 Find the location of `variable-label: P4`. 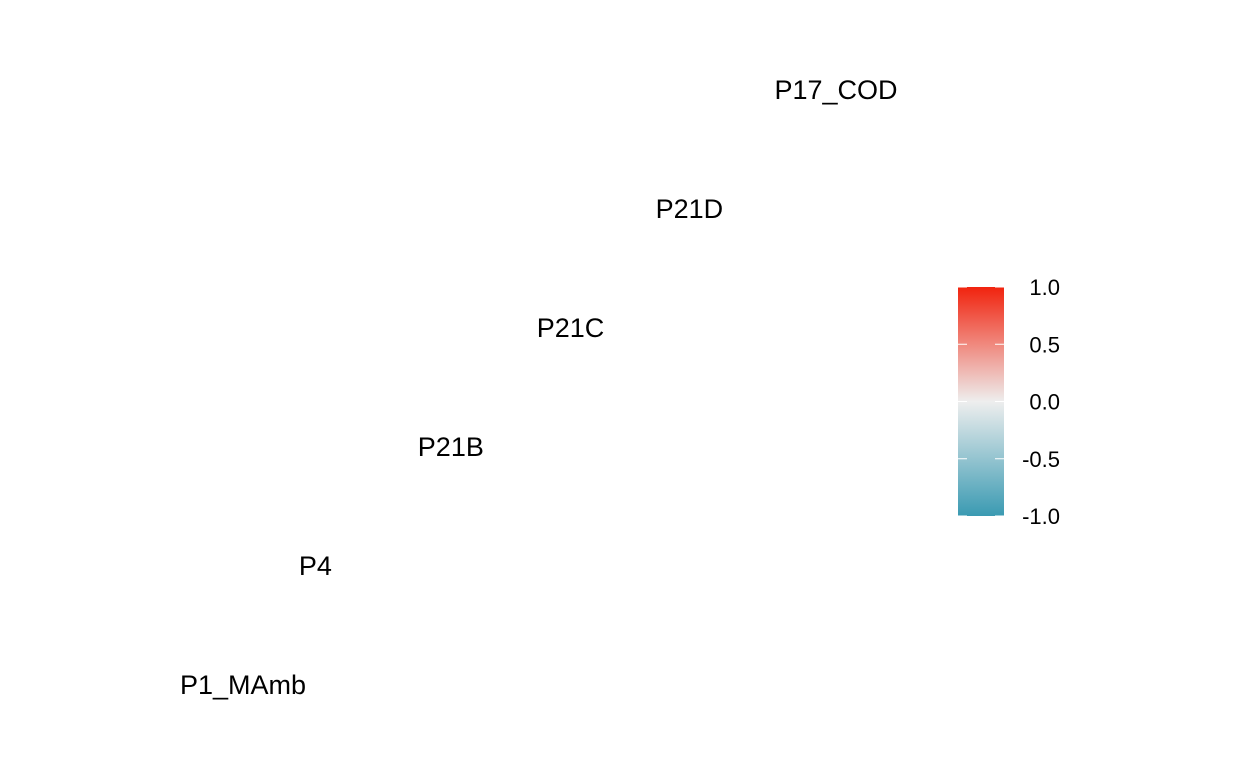

variable-label: P4 is located at coordinates (315, 566).